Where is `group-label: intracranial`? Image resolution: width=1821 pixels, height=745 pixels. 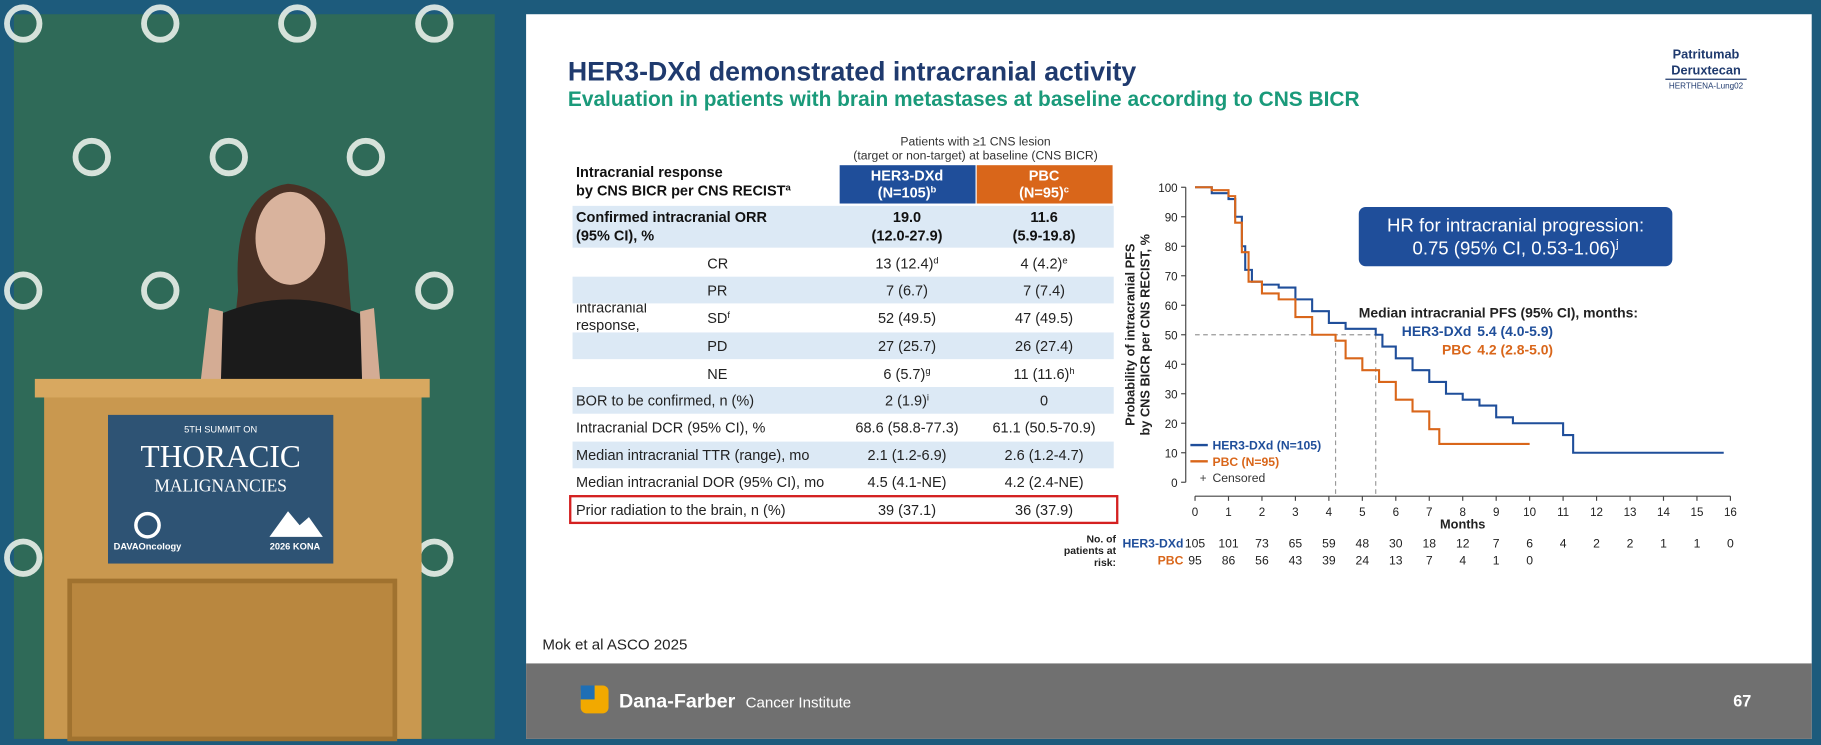 group-label: intracranial is located at coordinates (611, 309).